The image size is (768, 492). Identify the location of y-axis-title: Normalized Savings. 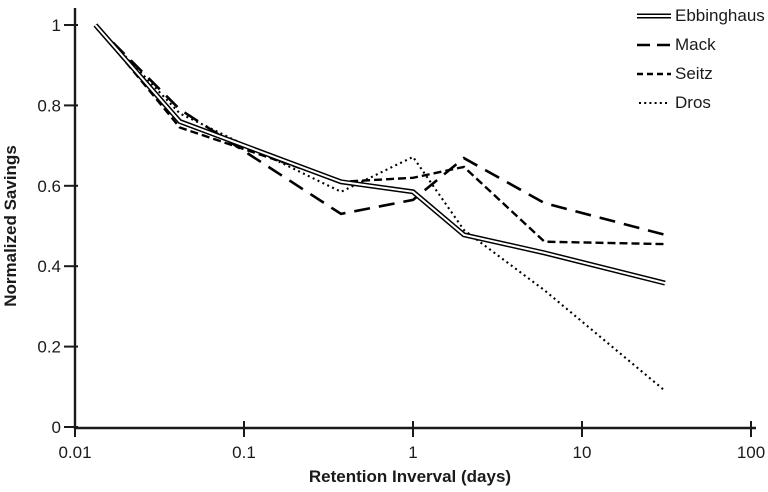
(10, 226).